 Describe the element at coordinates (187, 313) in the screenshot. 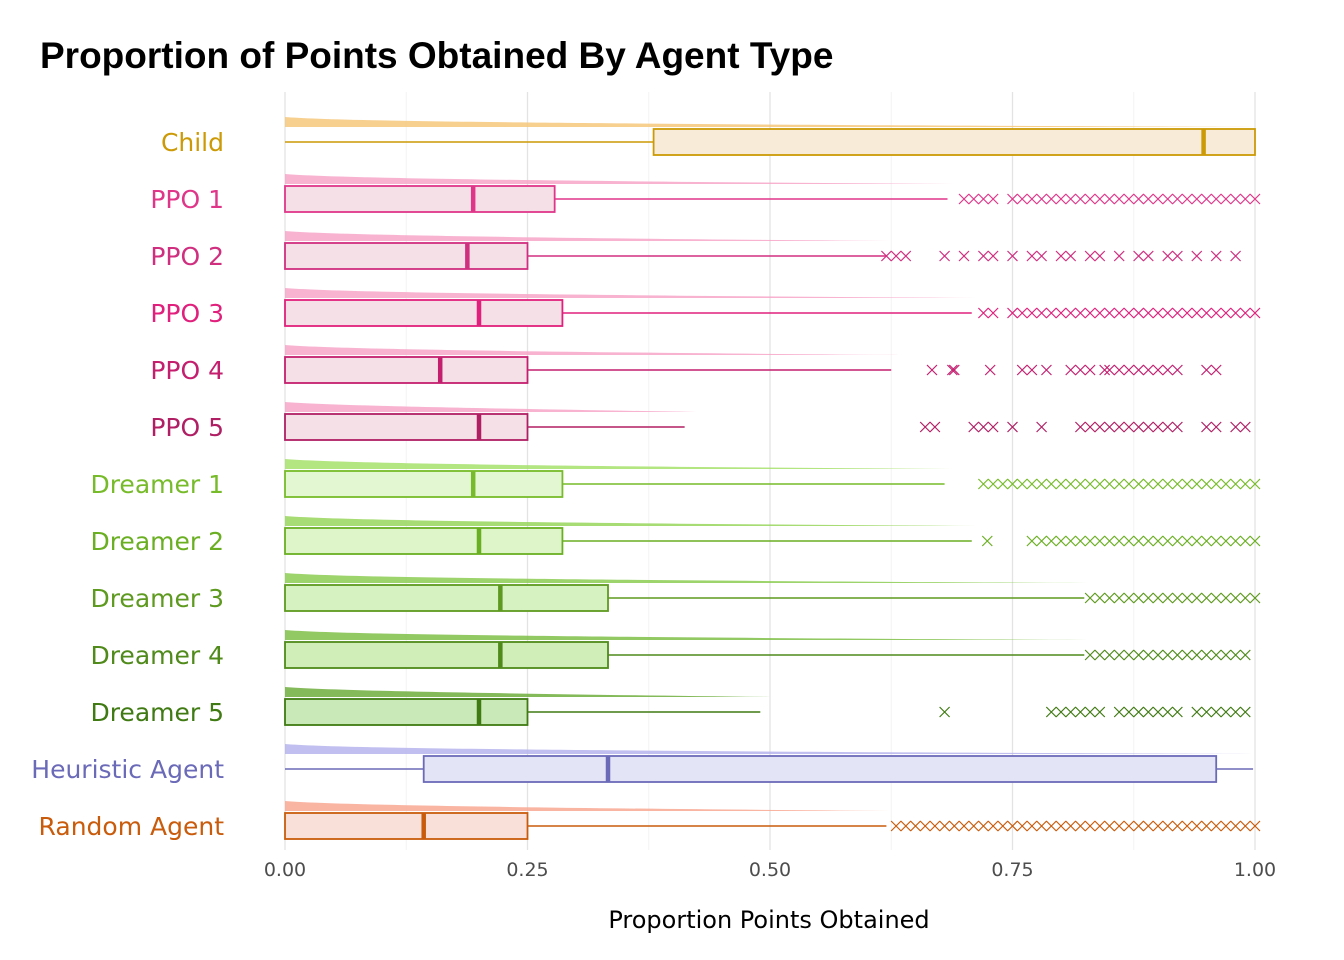

I see `category-label: PPO 3` at that location.